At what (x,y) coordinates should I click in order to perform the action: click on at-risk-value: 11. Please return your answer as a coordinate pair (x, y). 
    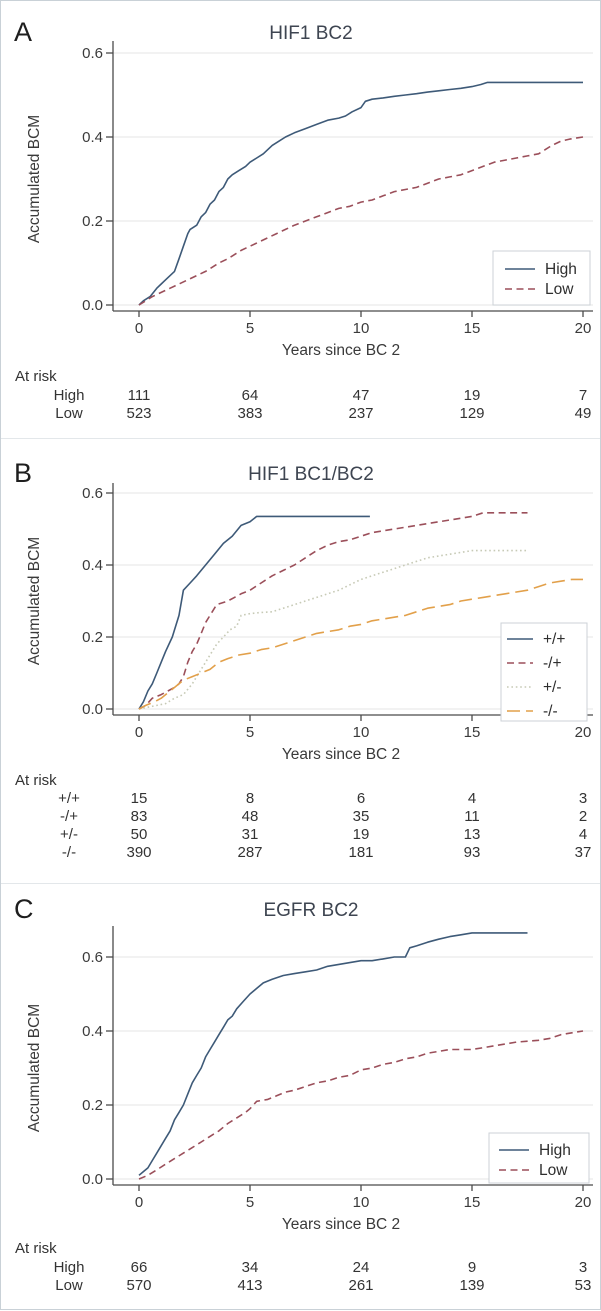
    Looking at the image, I should click on (472, 816).